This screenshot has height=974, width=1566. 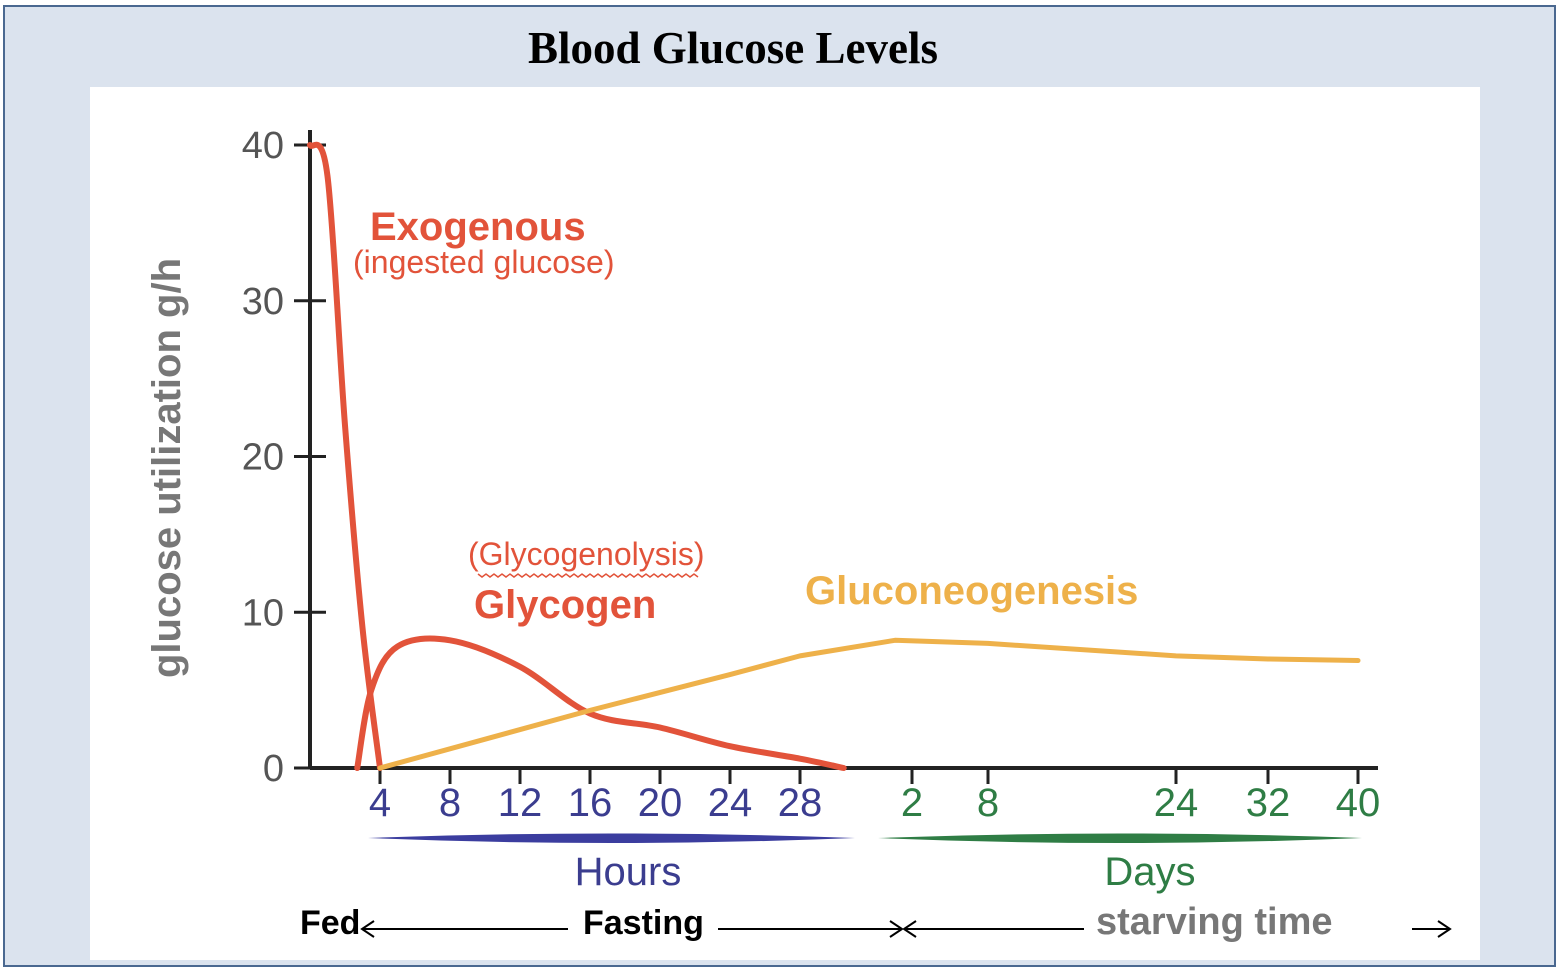 I want to click on exogenous-label: Exogenous, so click(x=478, y=227).